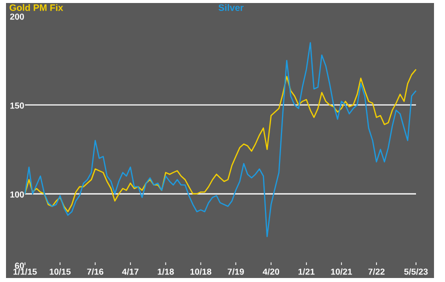  I want to click on x-tick-label: 4/20, so click(271, 271).